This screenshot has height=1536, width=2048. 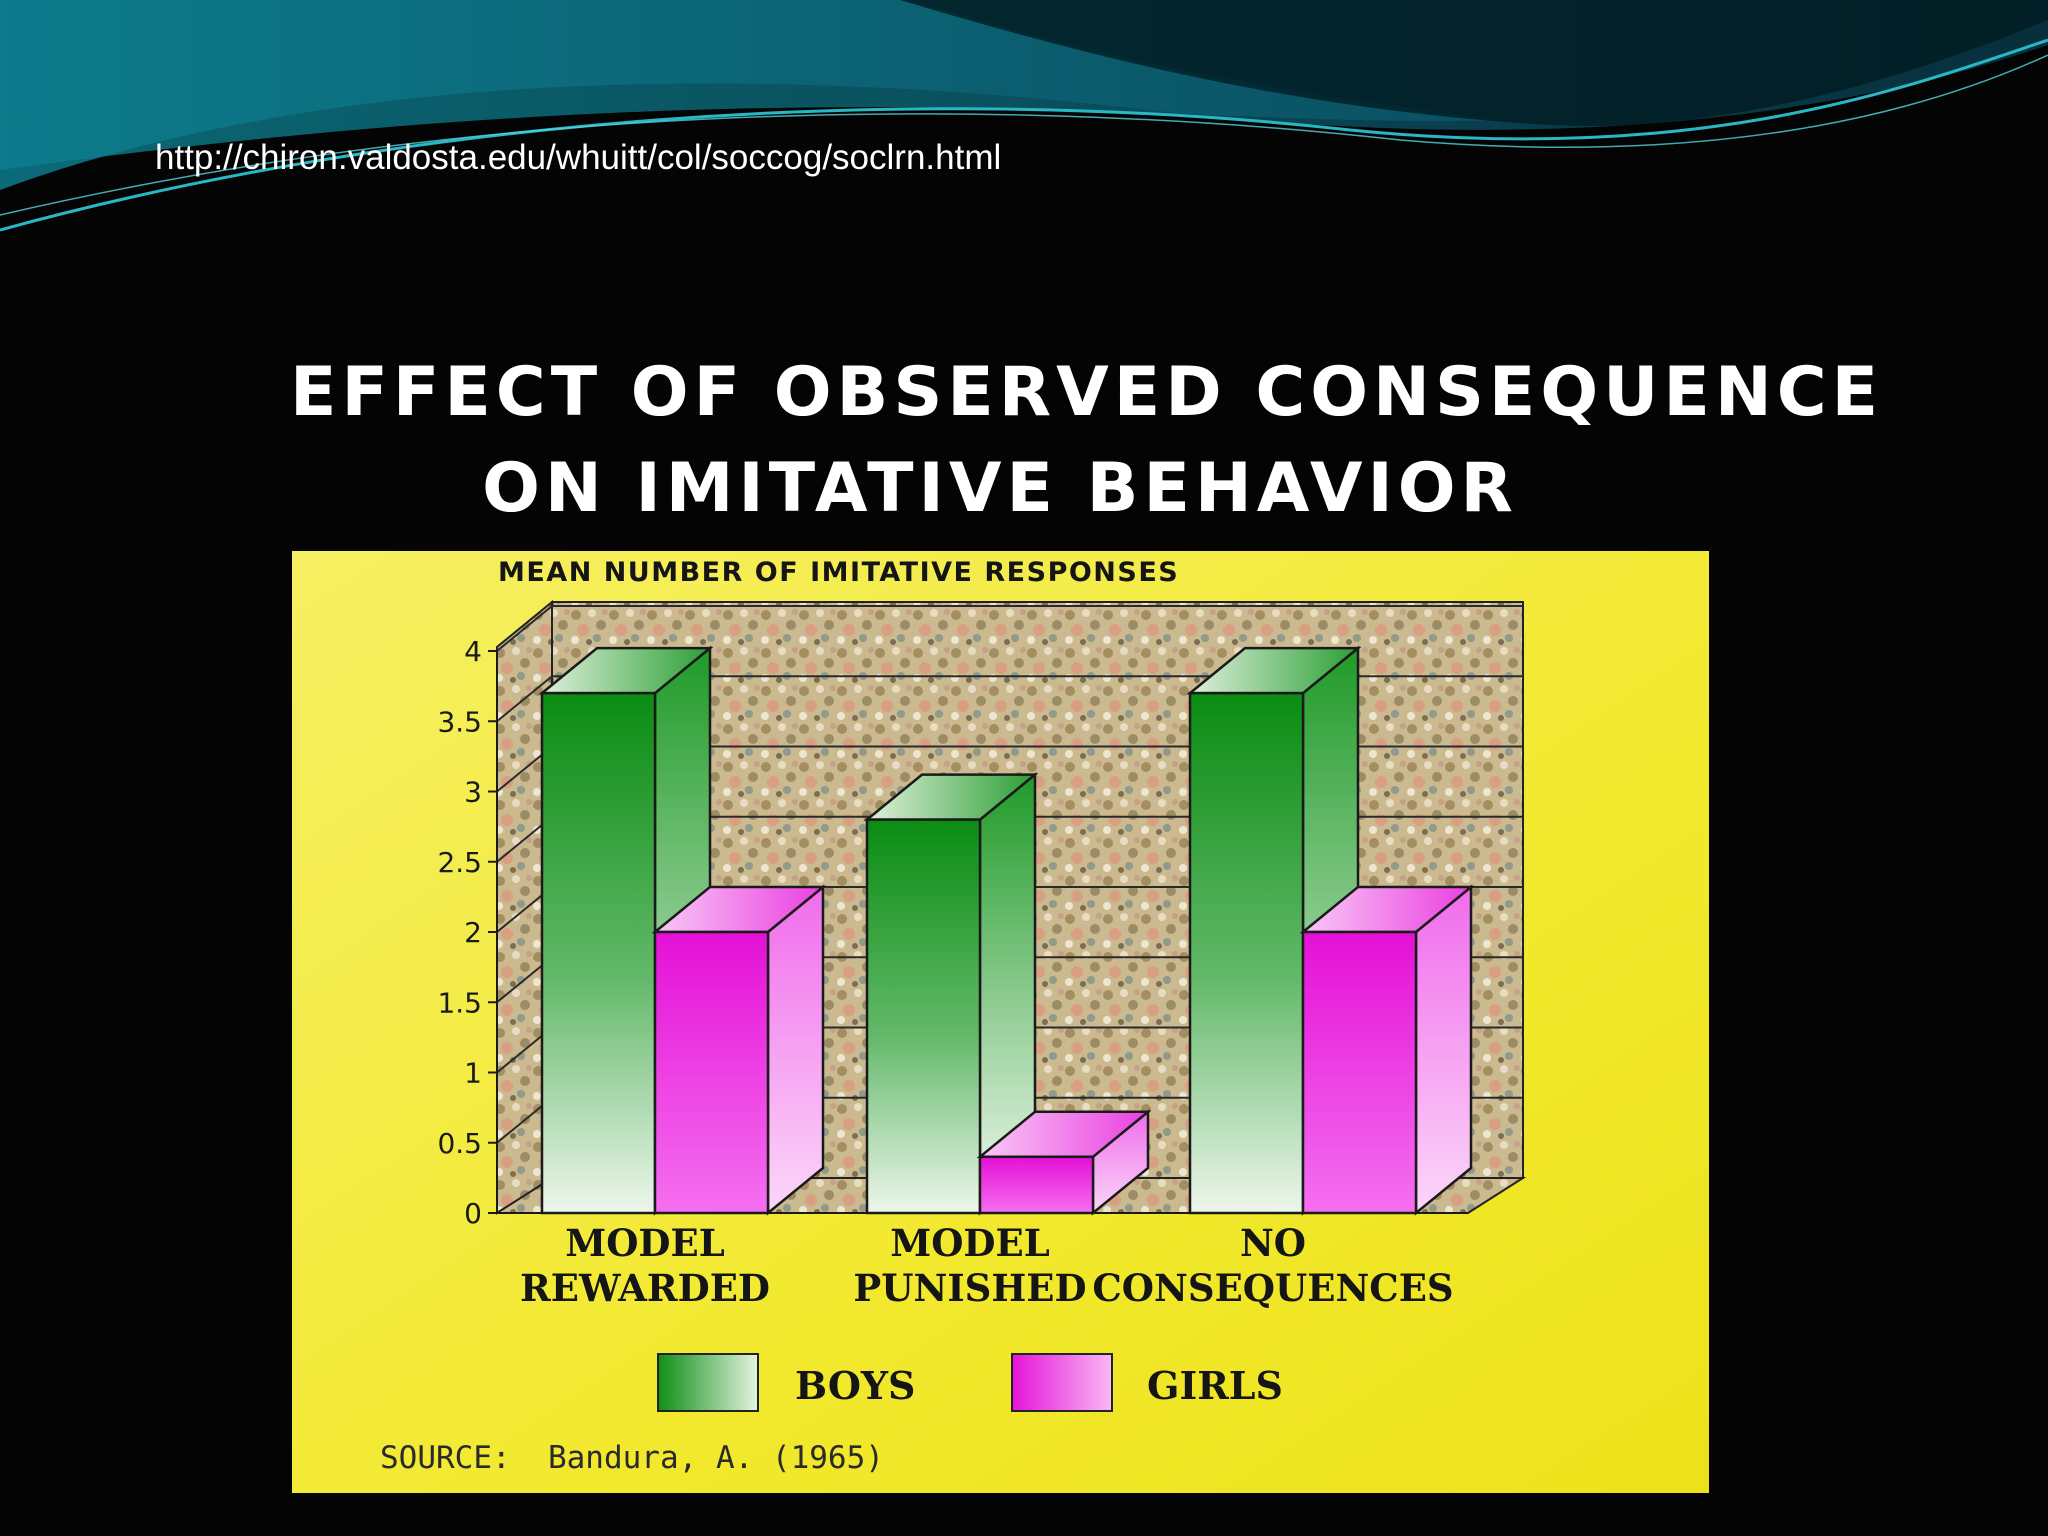 I want to click on x-tick-label-2-line-1: MODEL, so click(x=970, y=1243).